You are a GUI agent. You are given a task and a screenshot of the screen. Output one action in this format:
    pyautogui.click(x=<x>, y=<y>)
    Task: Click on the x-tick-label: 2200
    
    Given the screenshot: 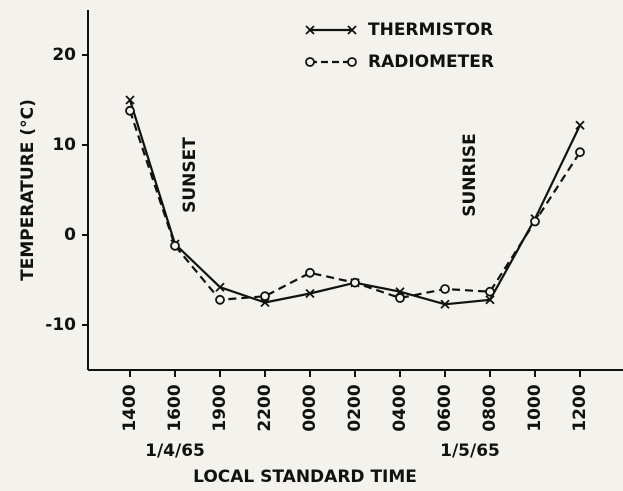 What is the action you would take?
    pyautogui.click(x=265, y=407)
    